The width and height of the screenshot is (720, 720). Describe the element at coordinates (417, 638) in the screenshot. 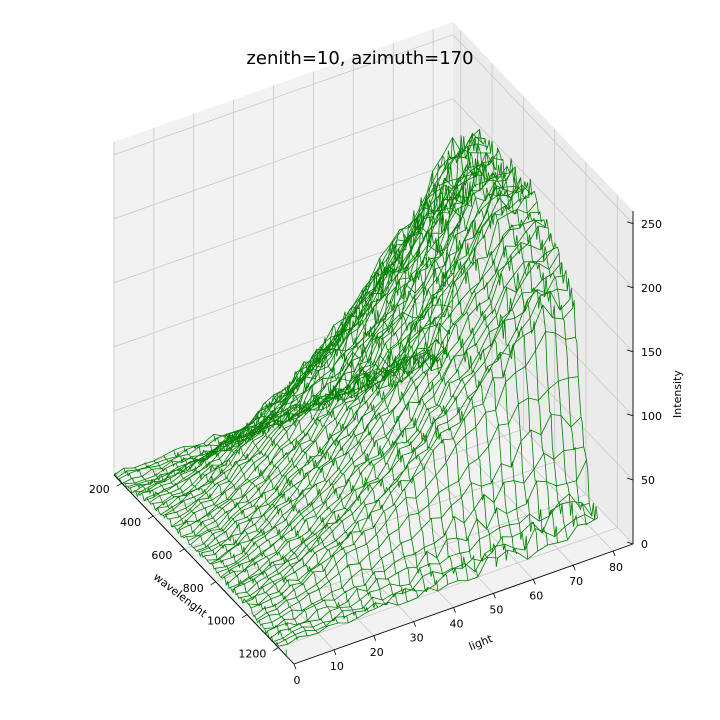

I see `y-tick-label: 30` at that location.